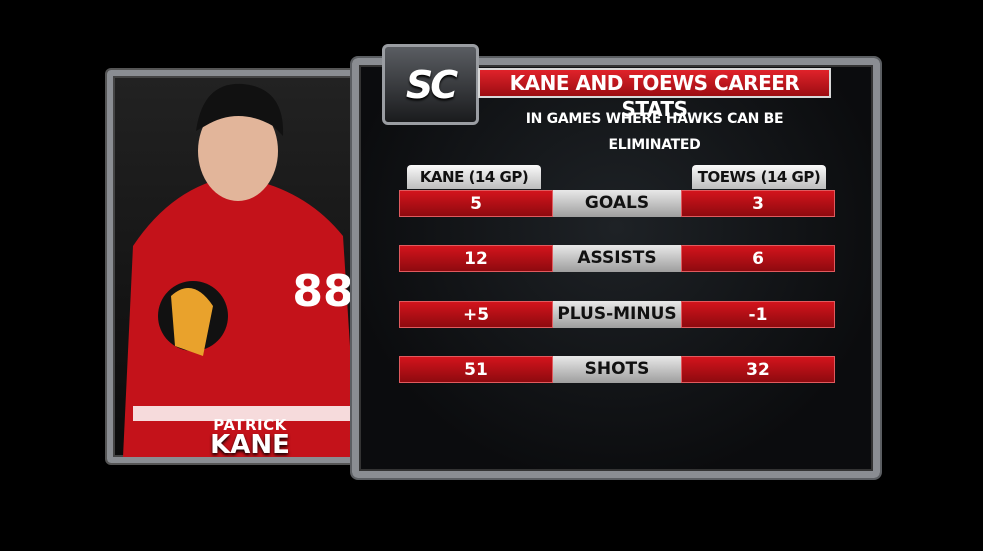 Image resolution: width=983 pixels, height=551 pixels. I want to click on logo: SC, so click(430, 84).